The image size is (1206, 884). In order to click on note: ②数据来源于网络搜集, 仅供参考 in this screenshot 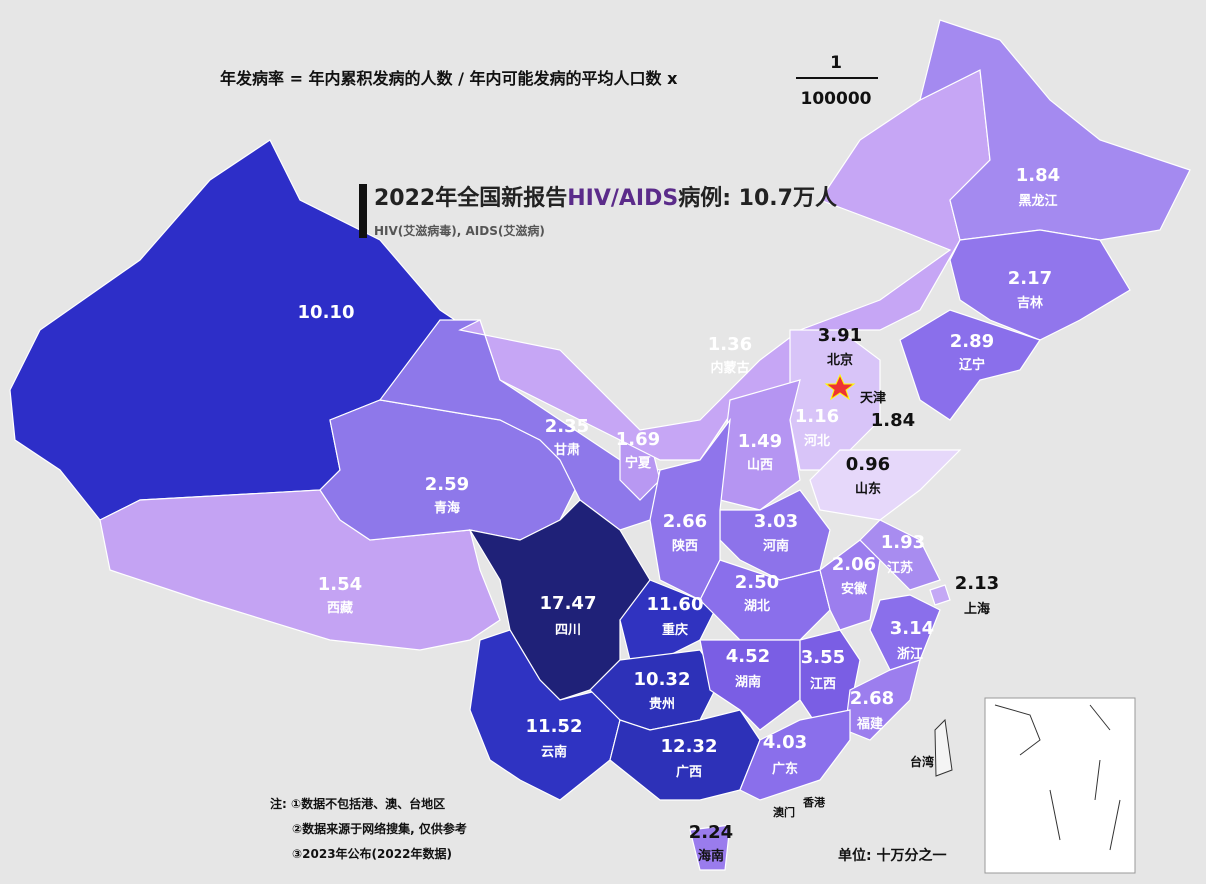, I will do `click(379, 828)`.